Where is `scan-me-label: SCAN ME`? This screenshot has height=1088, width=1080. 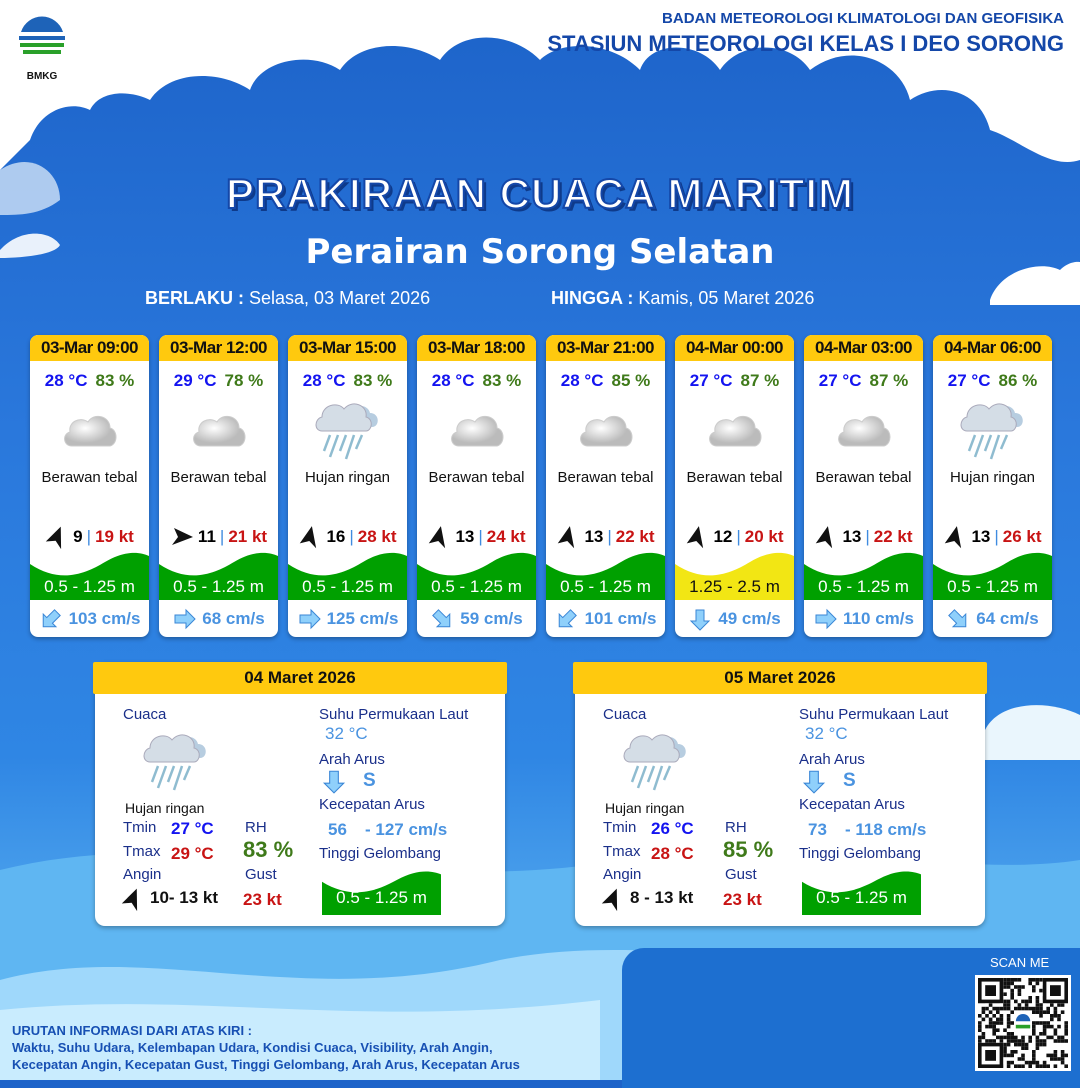
scan-me-label: SCAN ME is located at coordinates (1020, 962).